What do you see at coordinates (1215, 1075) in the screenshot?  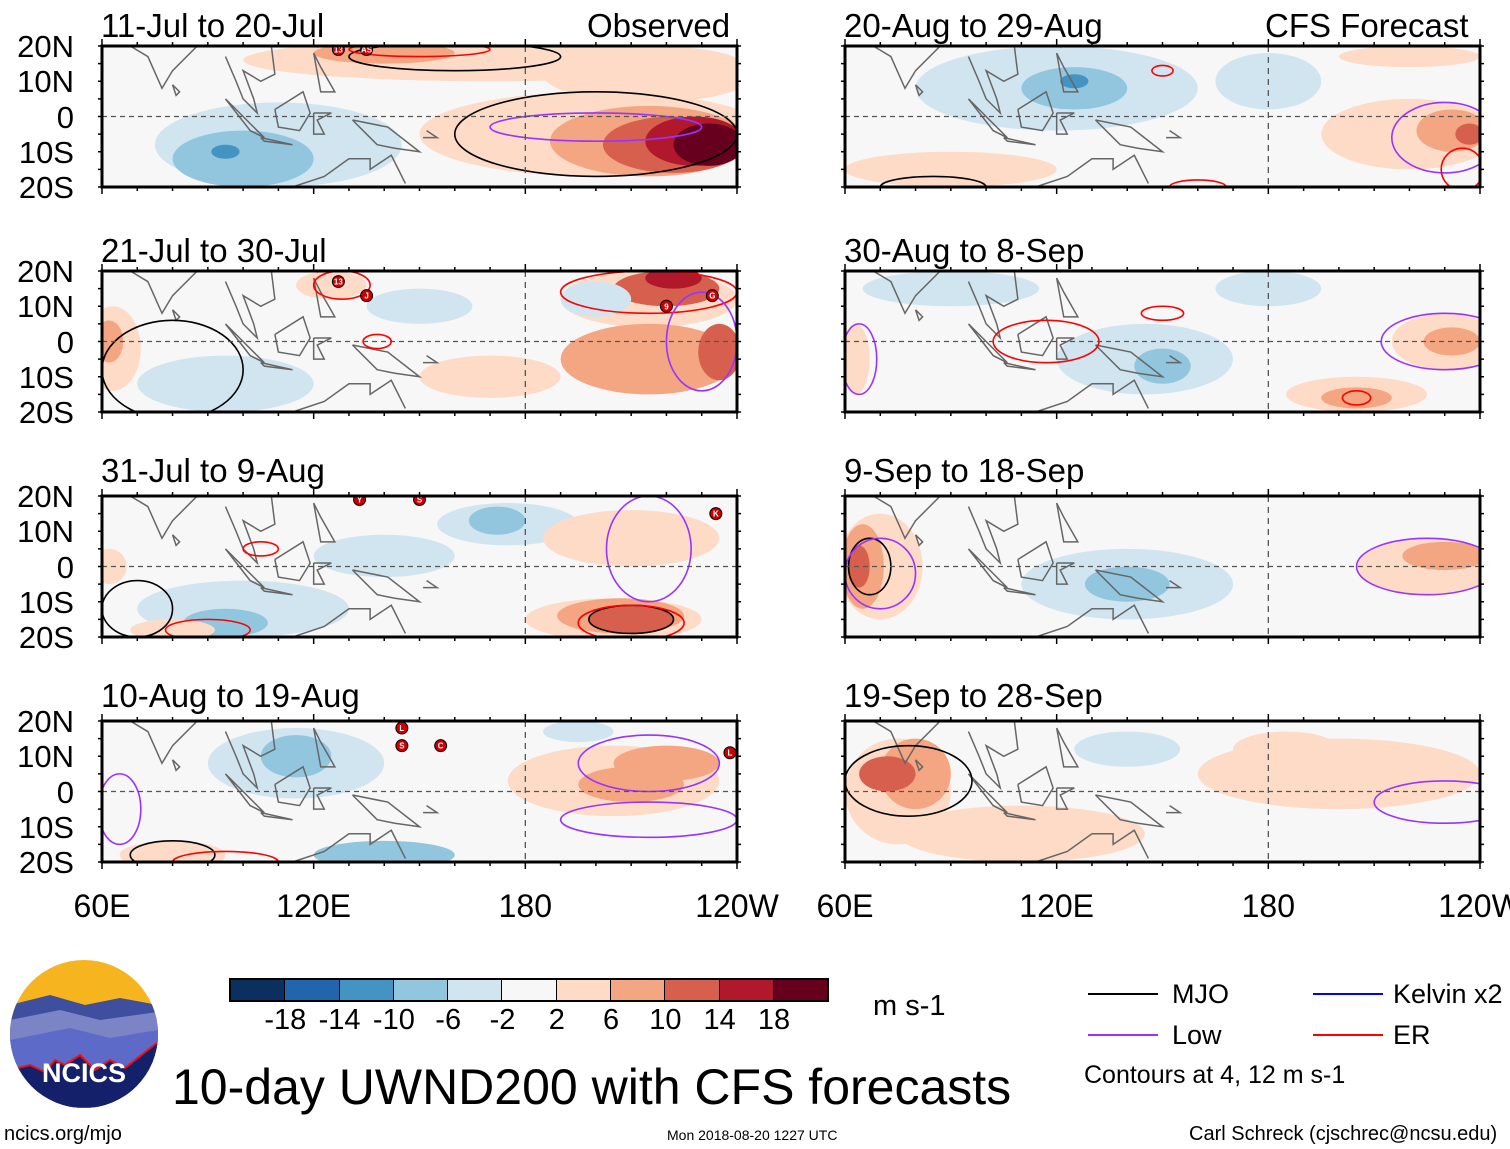 I see `contour-note: Contours at 4, 12 m s-1` at bounding box center [1215, 1075].